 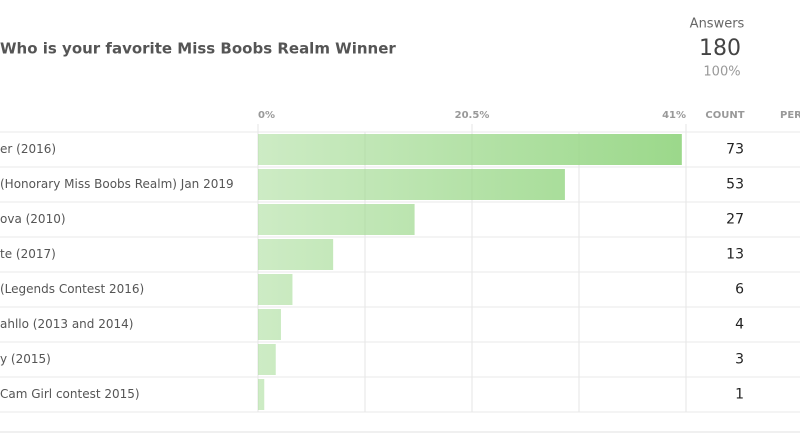 I want to click on answers-label: Answers, so click(x=717, y=24).